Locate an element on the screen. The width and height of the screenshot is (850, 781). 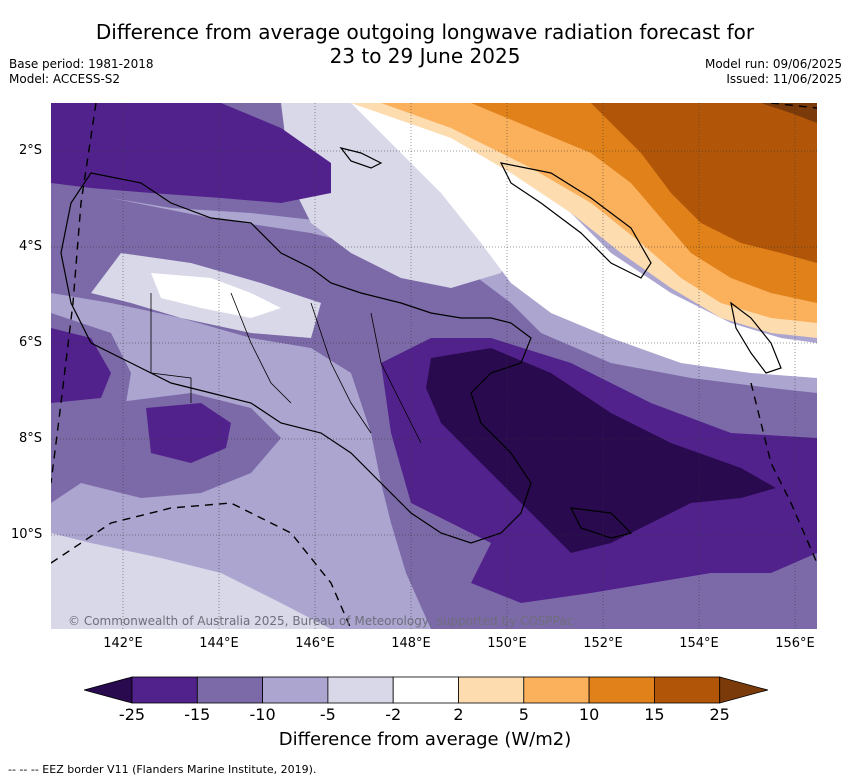
colorbar-tick-label: -5 is located at coordinates (327, 714).